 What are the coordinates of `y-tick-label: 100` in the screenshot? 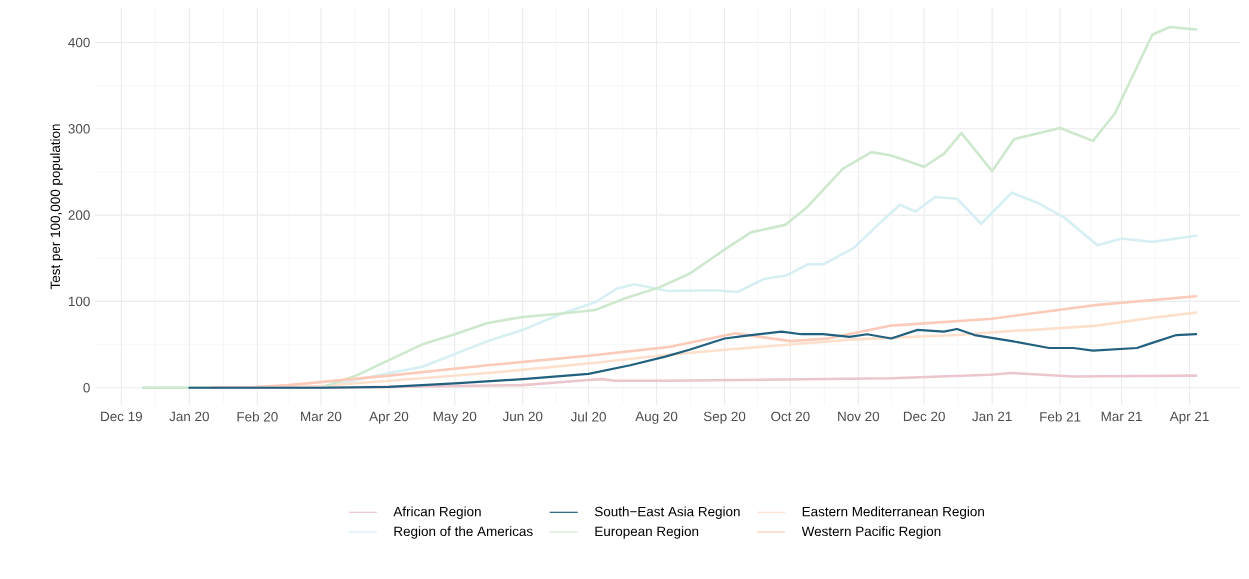 It's located at (79, 301).